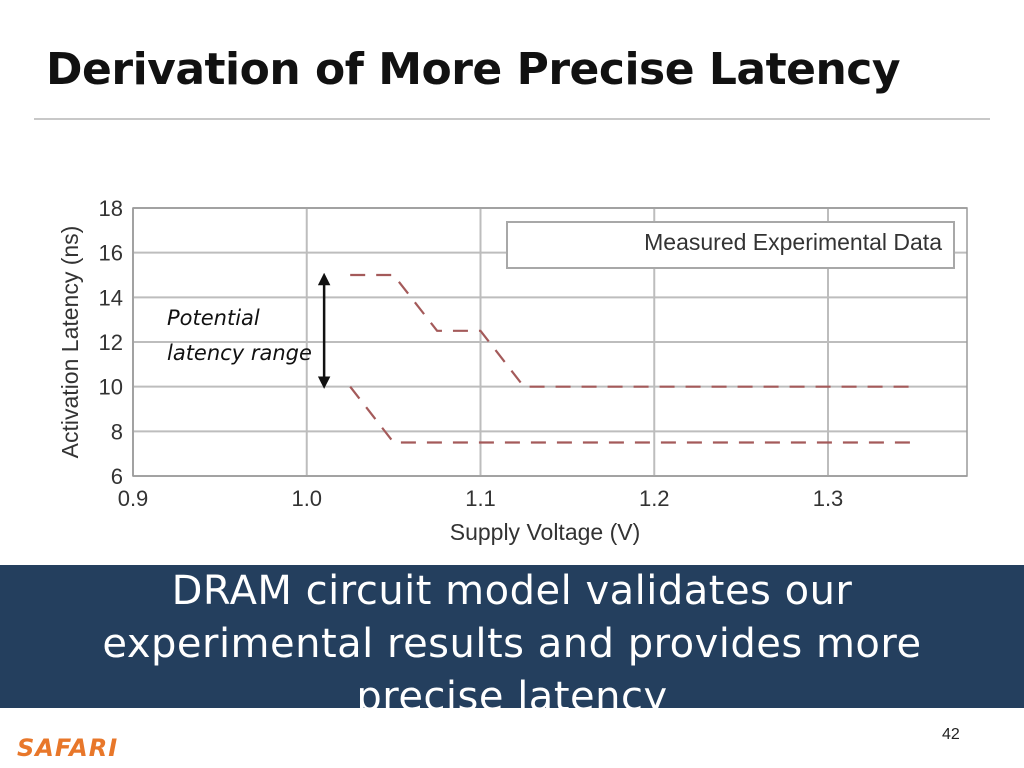 The width and height of the screenshot is (1024, 768). I want to click on latency-range-annotation: Potential latency range, so click(249, 330).